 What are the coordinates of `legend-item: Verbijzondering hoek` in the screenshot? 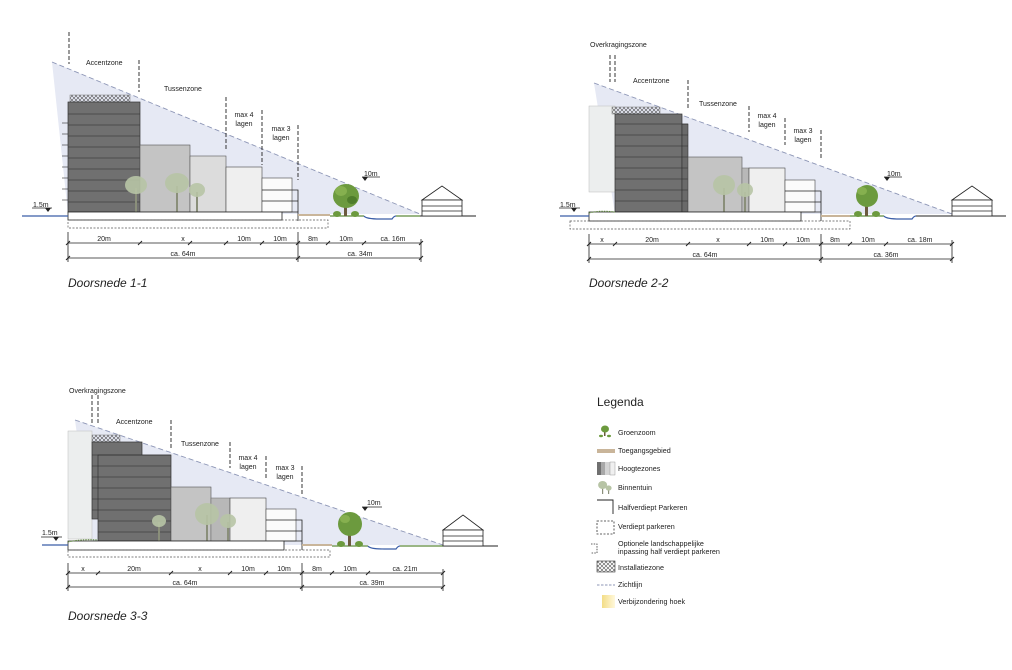 It's located at (644, 601).